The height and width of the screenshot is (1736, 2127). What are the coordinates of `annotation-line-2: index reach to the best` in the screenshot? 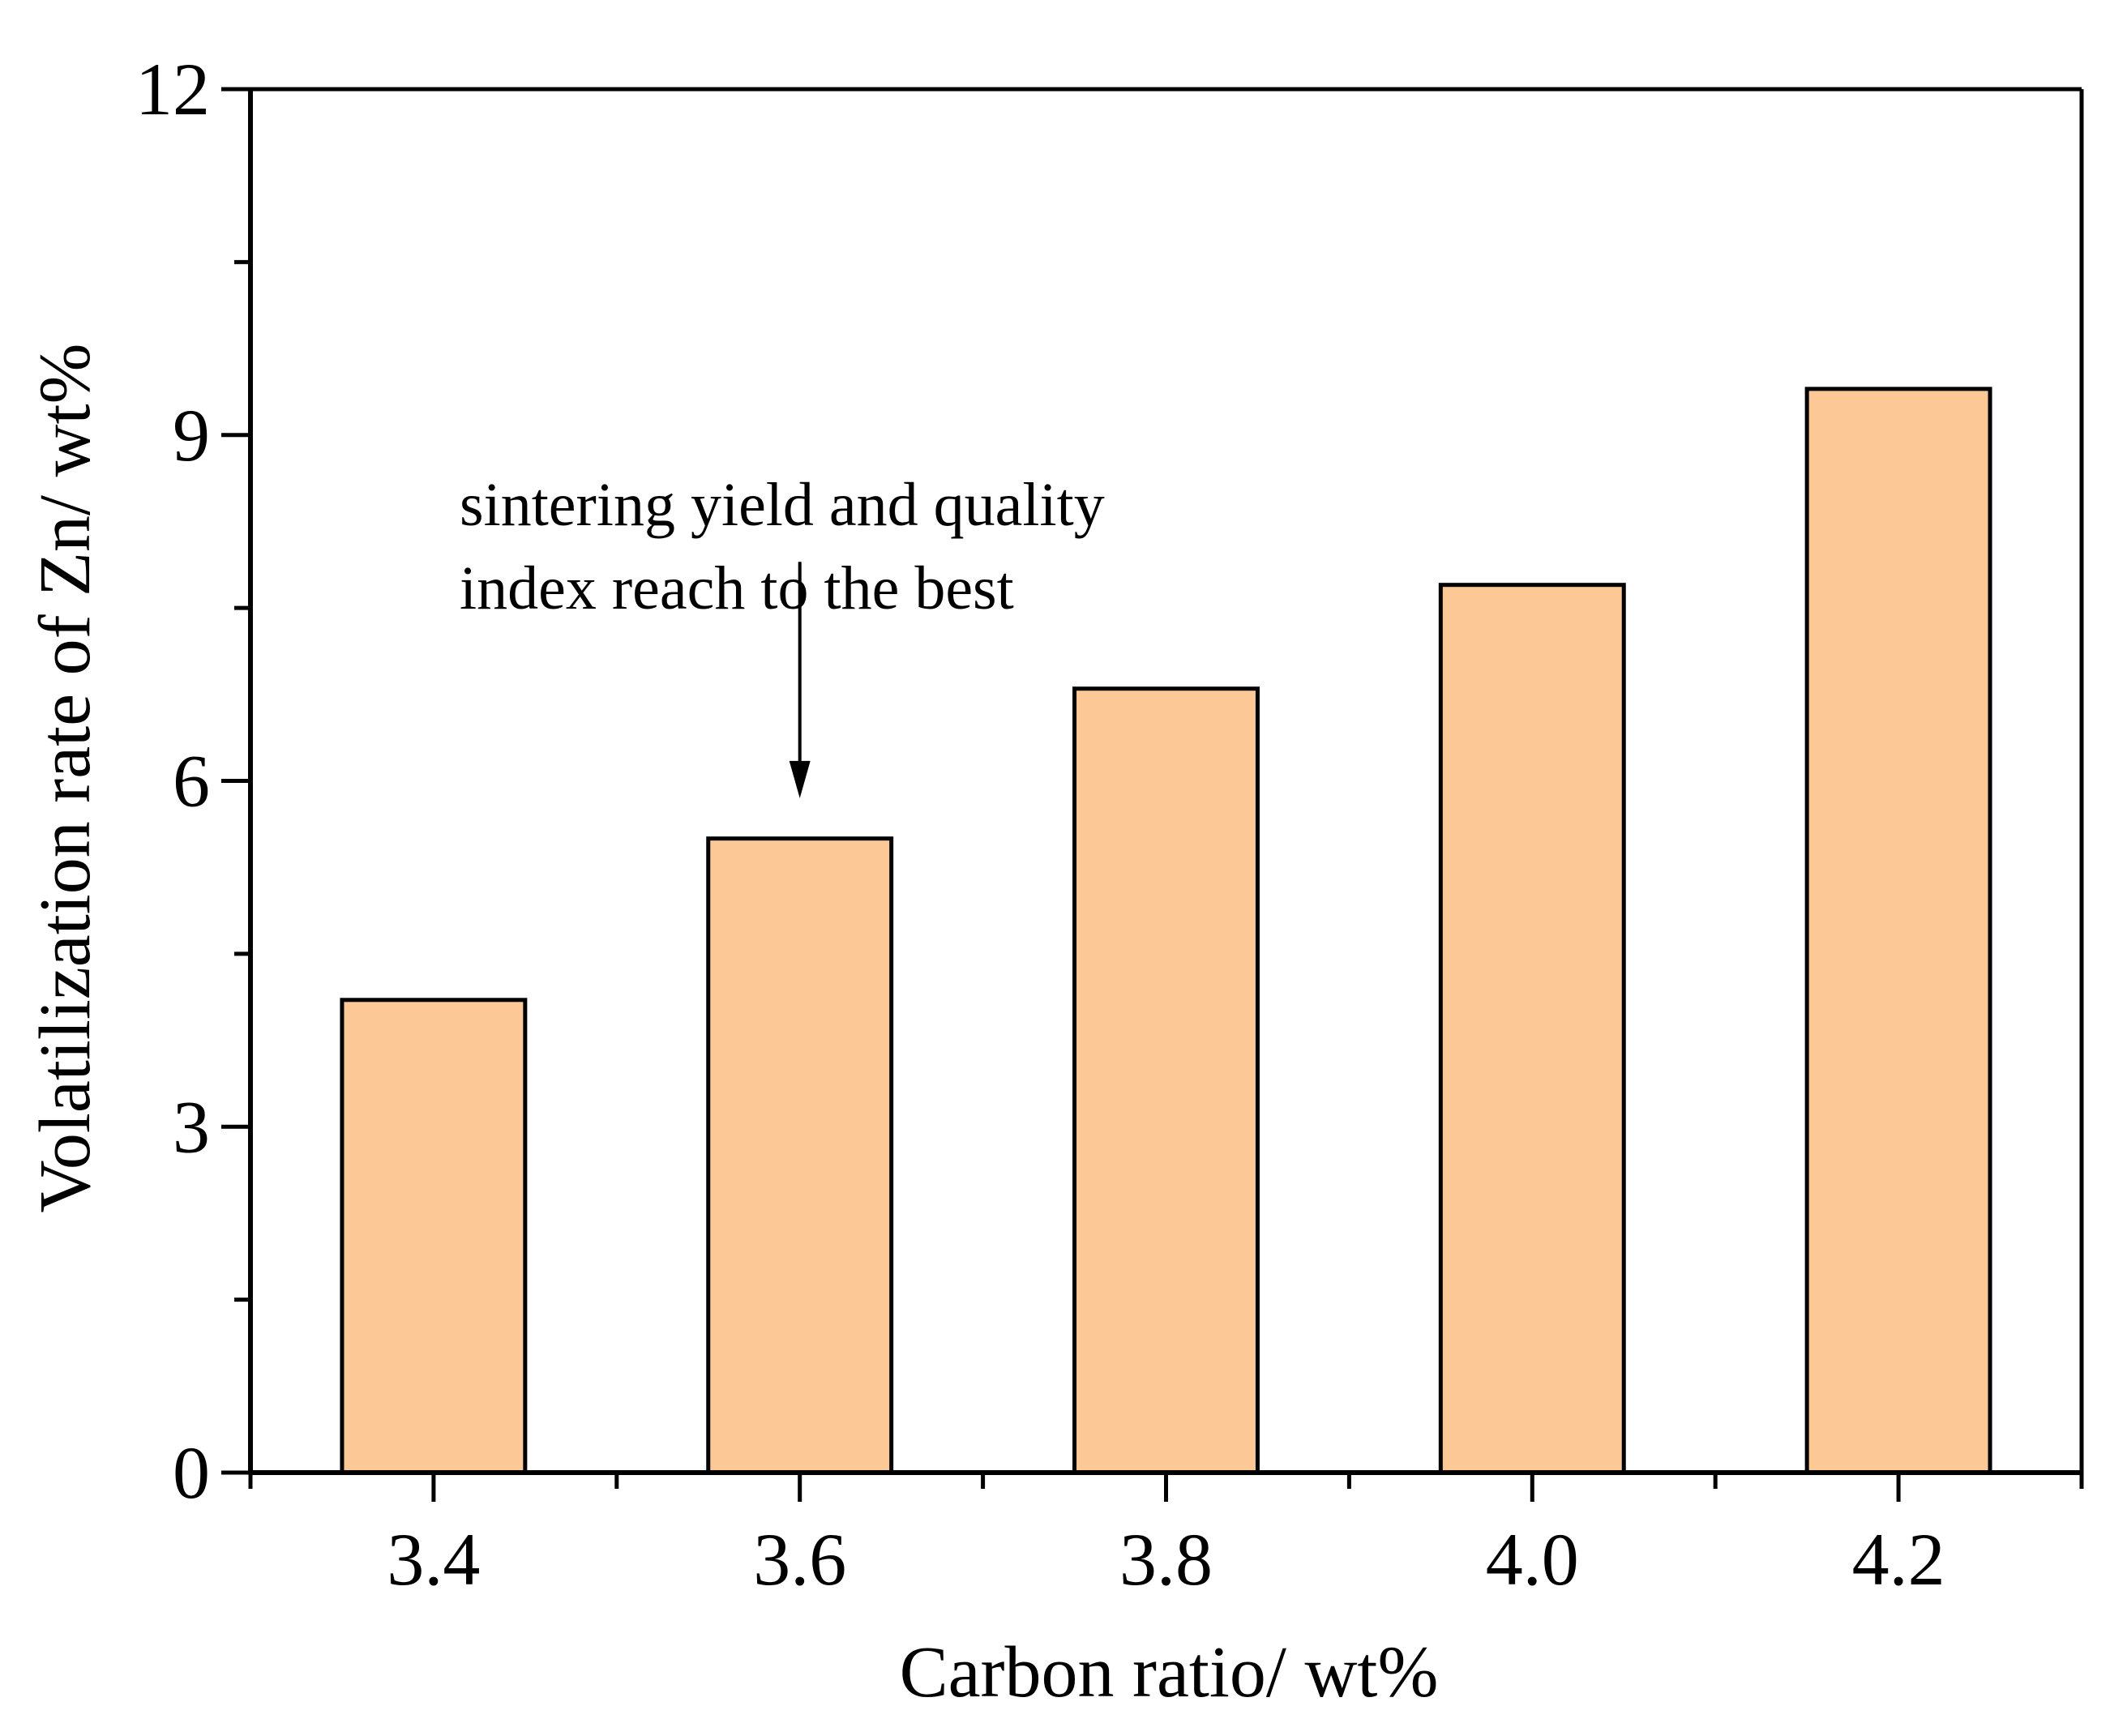 It's located at (737, 588).